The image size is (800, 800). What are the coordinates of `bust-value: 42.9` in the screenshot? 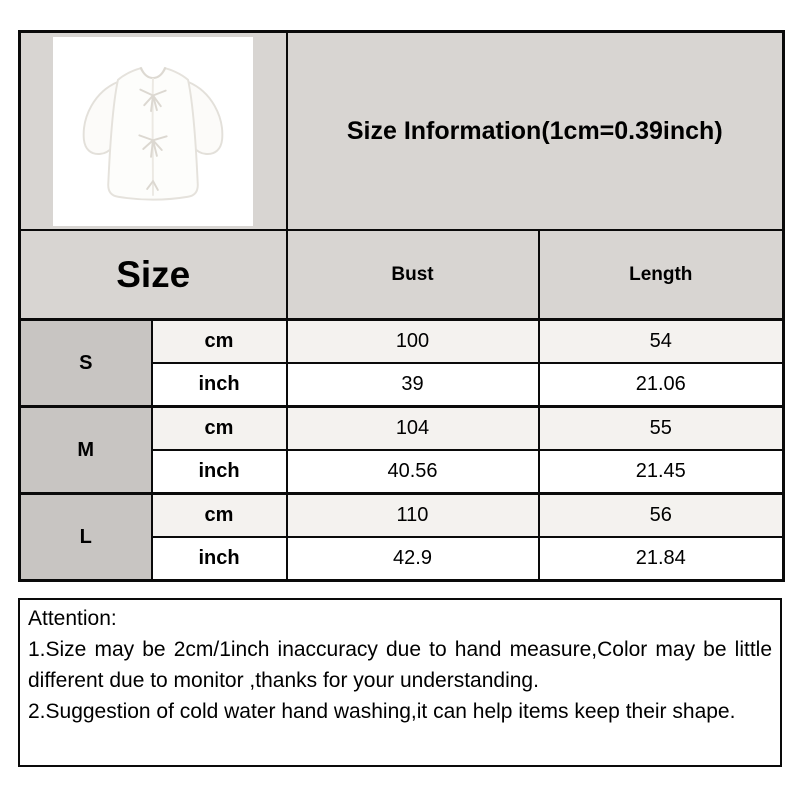 It's located at (412, 559).